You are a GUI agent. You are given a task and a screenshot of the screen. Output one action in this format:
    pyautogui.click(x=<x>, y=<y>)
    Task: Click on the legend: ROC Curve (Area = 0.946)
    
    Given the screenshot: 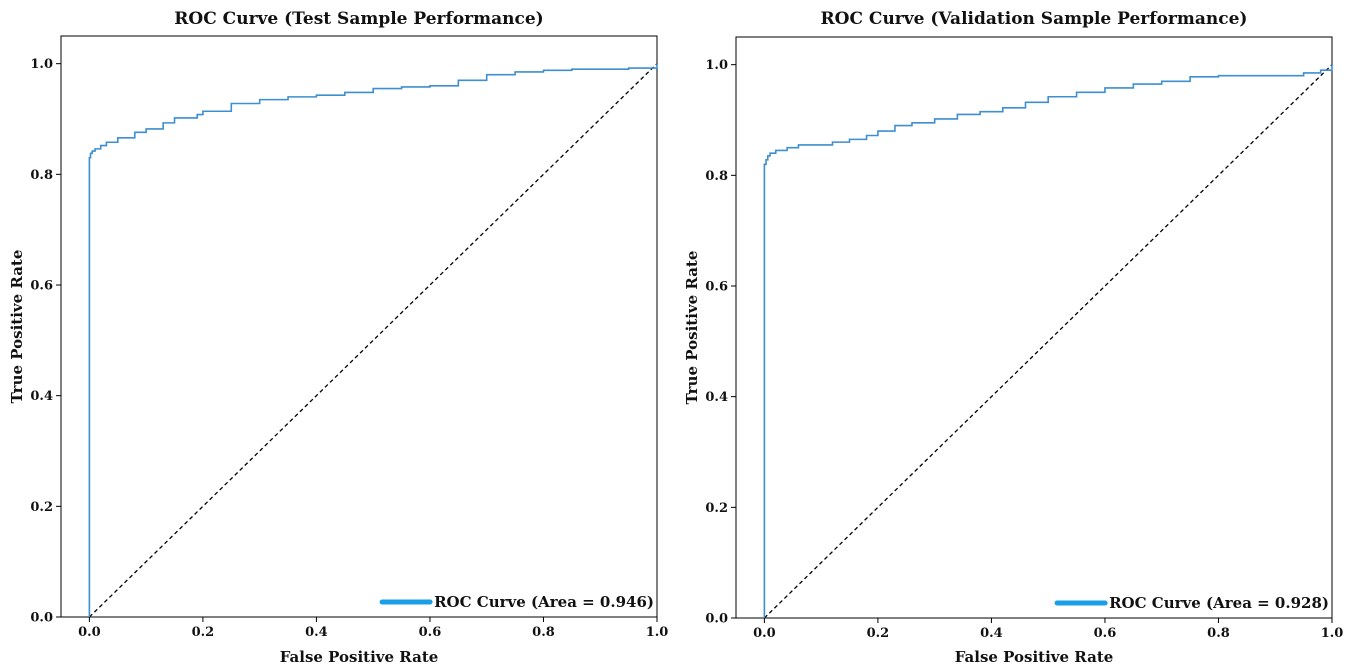 What is the action you would take?
    pyautogui.click(x=516, y=602)
    